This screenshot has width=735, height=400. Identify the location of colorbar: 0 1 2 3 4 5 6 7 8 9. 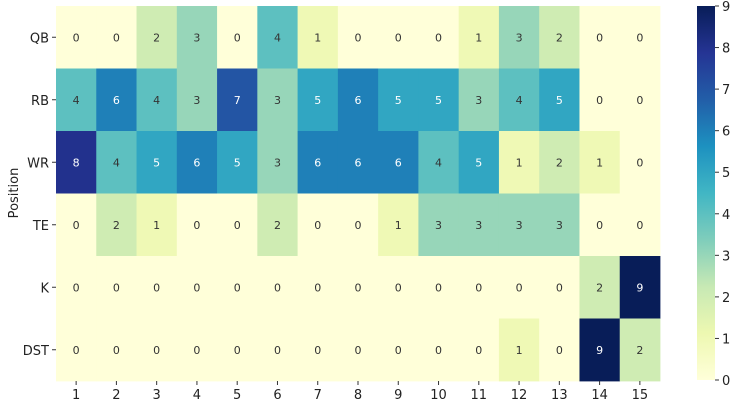
(713, 194).